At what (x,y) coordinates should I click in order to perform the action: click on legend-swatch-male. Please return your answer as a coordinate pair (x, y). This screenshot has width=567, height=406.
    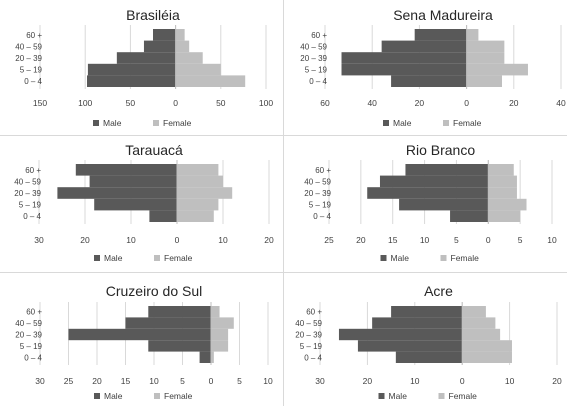
    Looking at the image, I should click on (97, 258).